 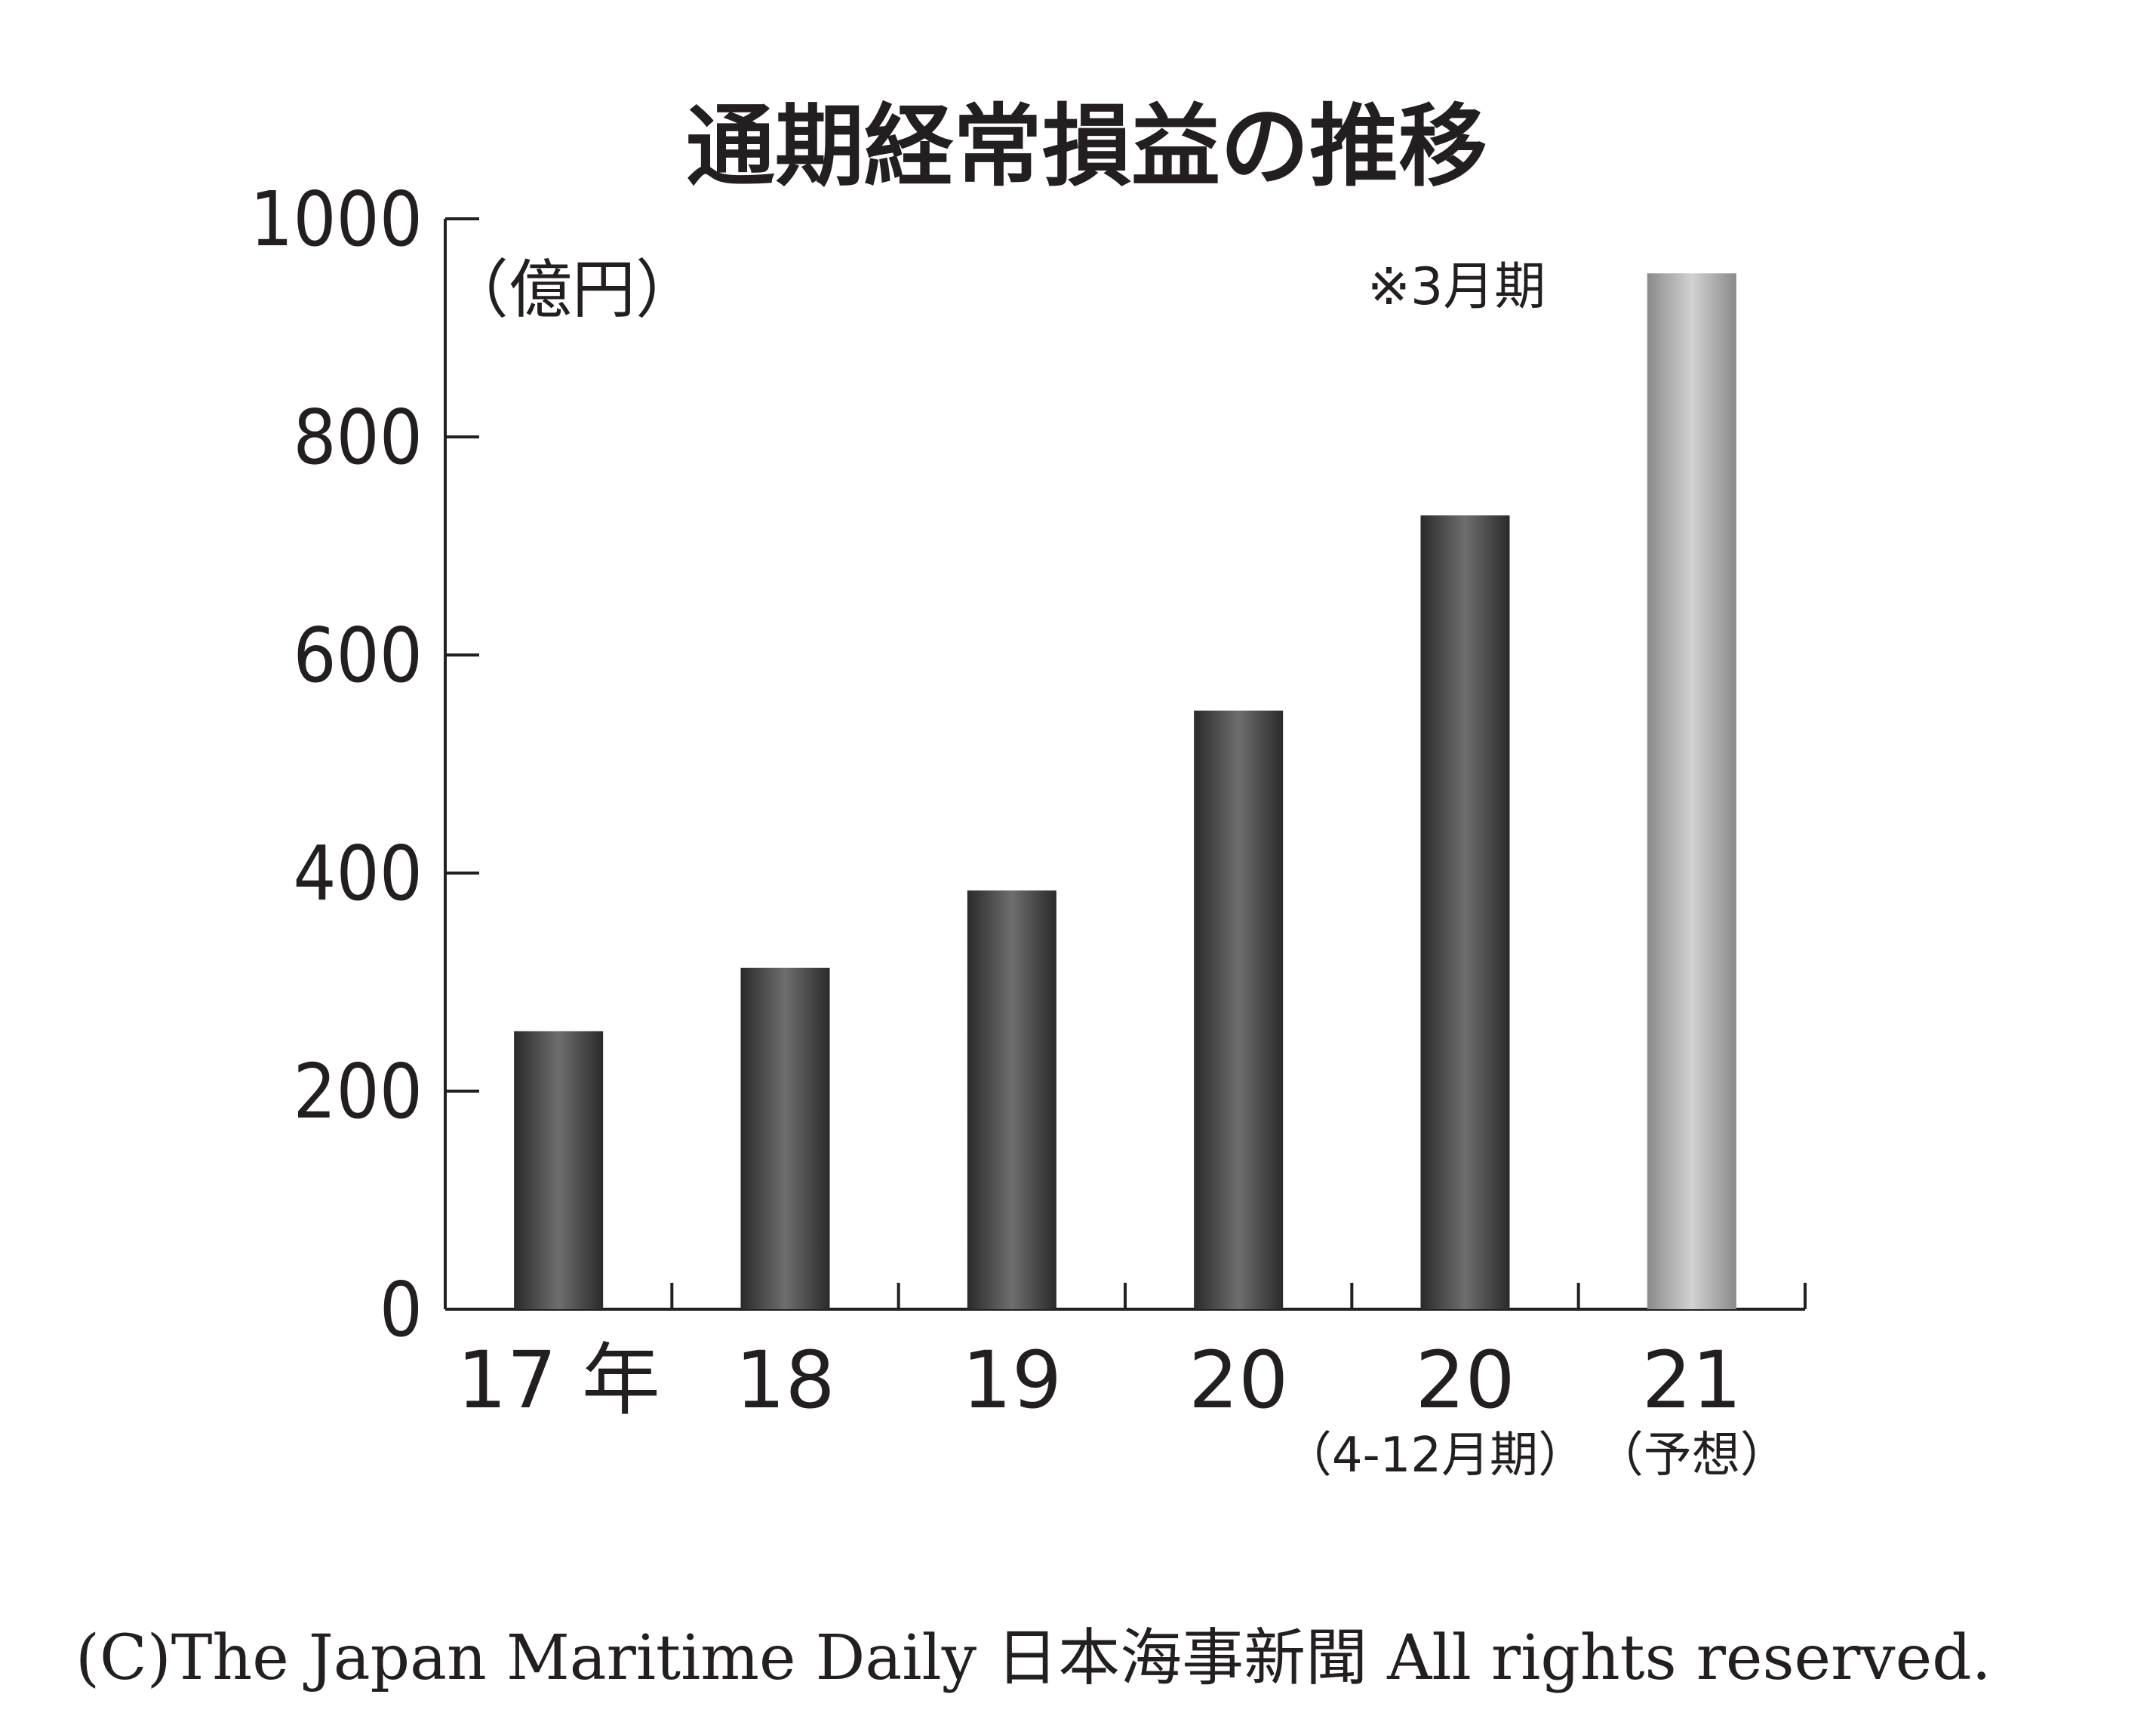 What do you see at coordinates (401, 1309) in the screenshot?
I see `y-tick-label: 0` at bounding box center [401, 1309].